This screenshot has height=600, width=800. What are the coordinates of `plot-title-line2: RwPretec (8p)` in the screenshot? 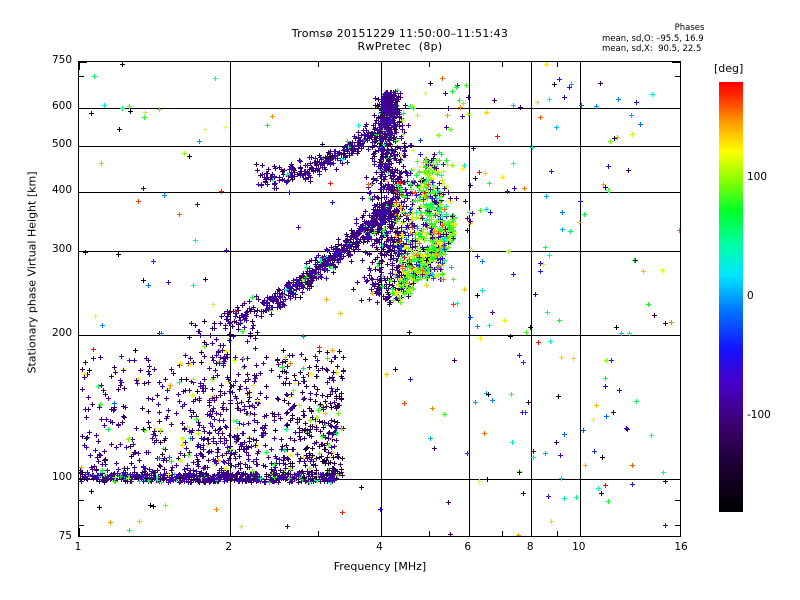 It's located at (400, 46).